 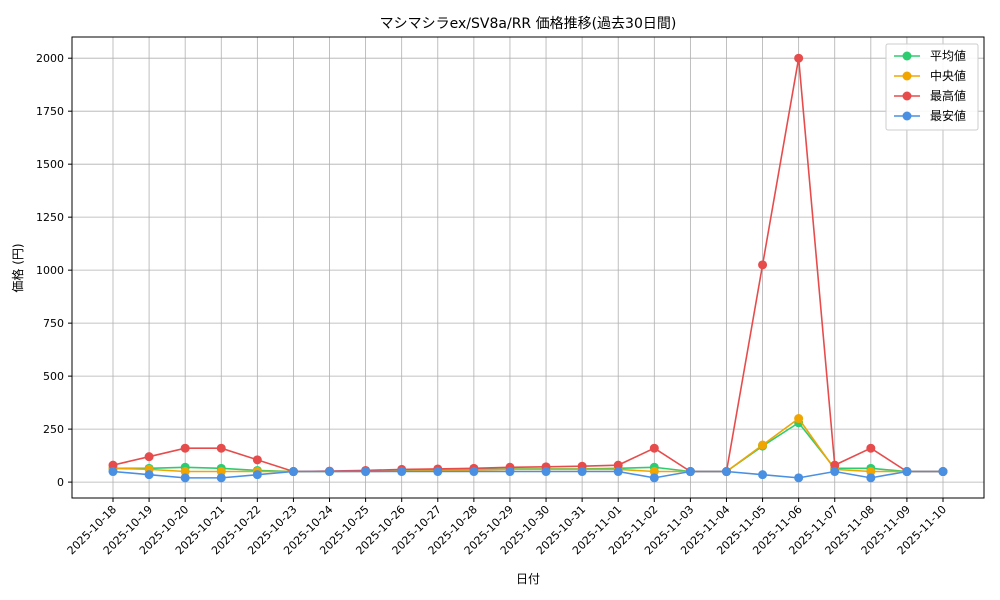 What do you see at coordinates (528, 24) in the screenshot?
I see `chart-title: マシマシラex/SV8a/RR 価格推移(過去30日間)` at bounding box center [528, 24].